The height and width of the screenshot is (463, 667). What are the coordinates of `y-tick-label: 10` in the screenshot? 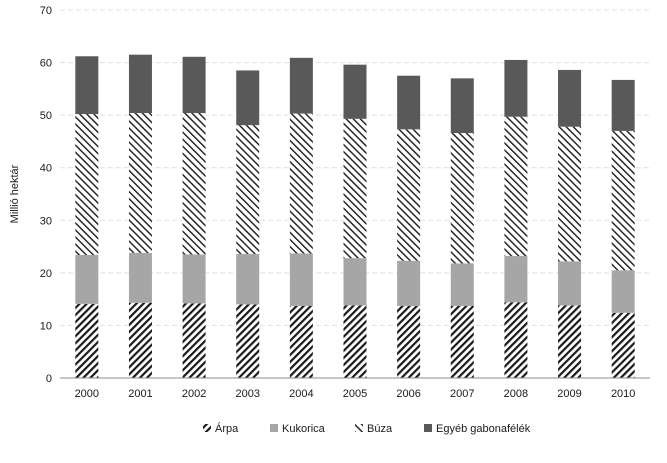 It's located at (46, 326).